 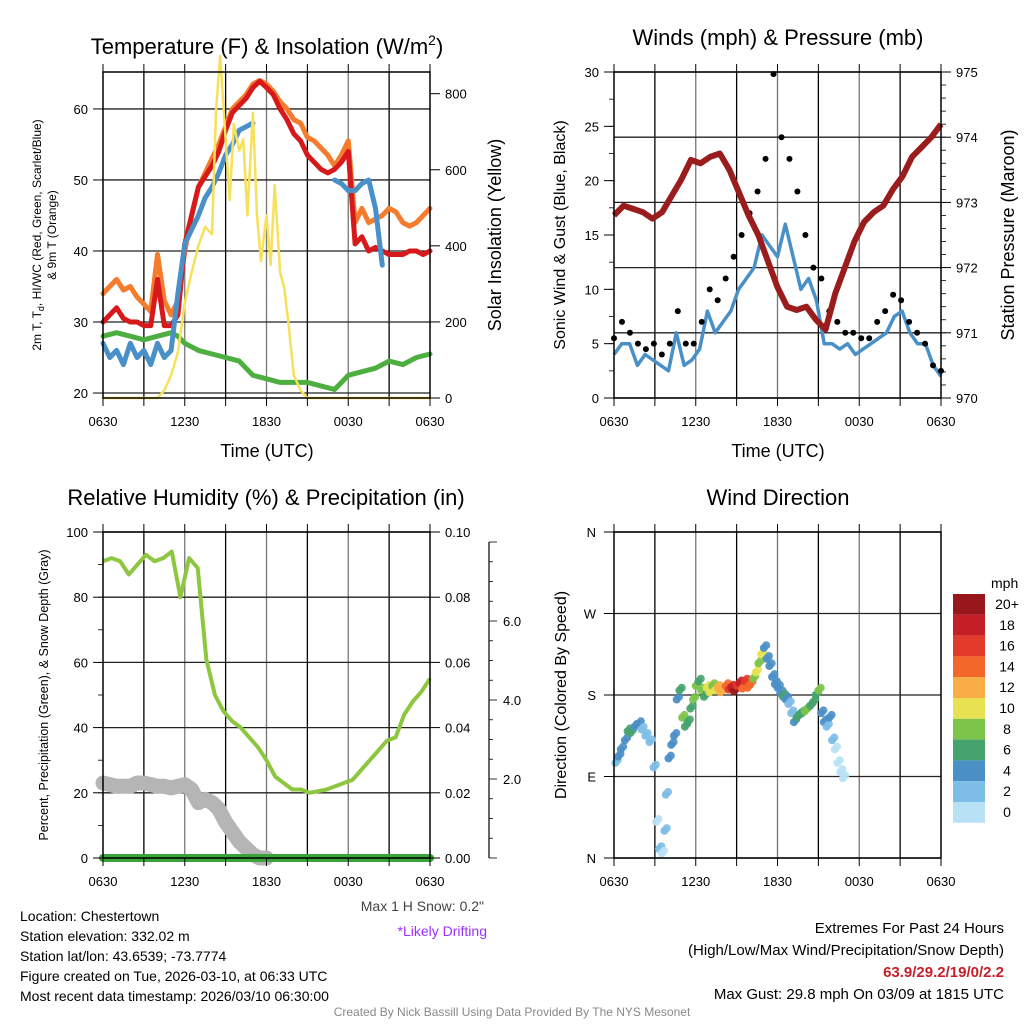 What do you see at coordinates (986, 708) in the screenshot?
I see `speed-colorbar: 20+ 18 16 14 12 10 8 6 4 2 0` at bounding box center [986, 708].